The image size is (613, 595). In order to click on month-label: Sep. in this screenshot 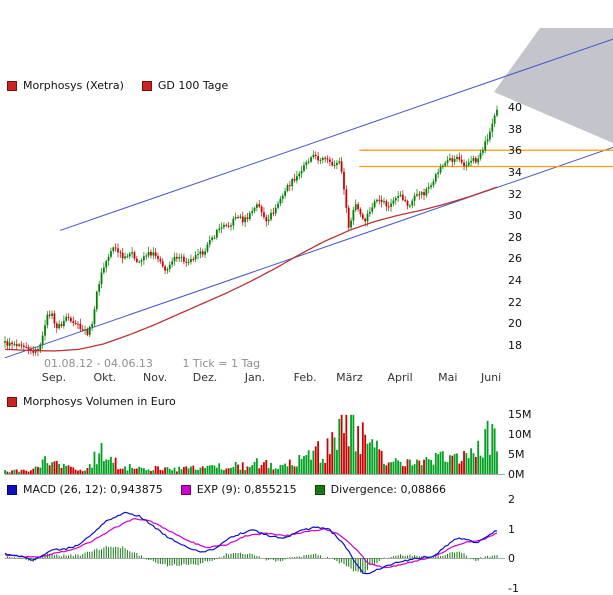, I will do `click(54, 377)`.